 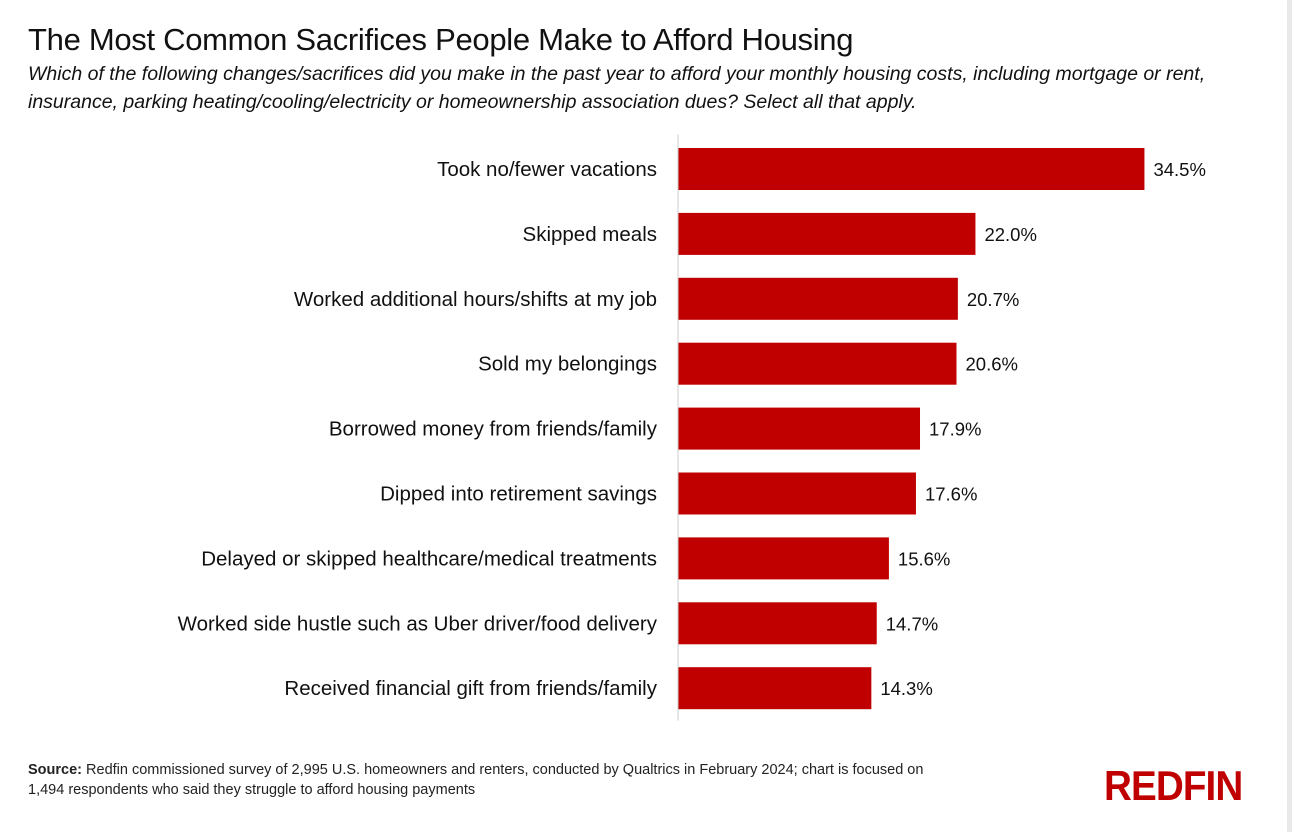 What do you see at coordinates (951, 494) in the screenshot?
I see `value-label: 17.6%` at bounding box center [951, 494].